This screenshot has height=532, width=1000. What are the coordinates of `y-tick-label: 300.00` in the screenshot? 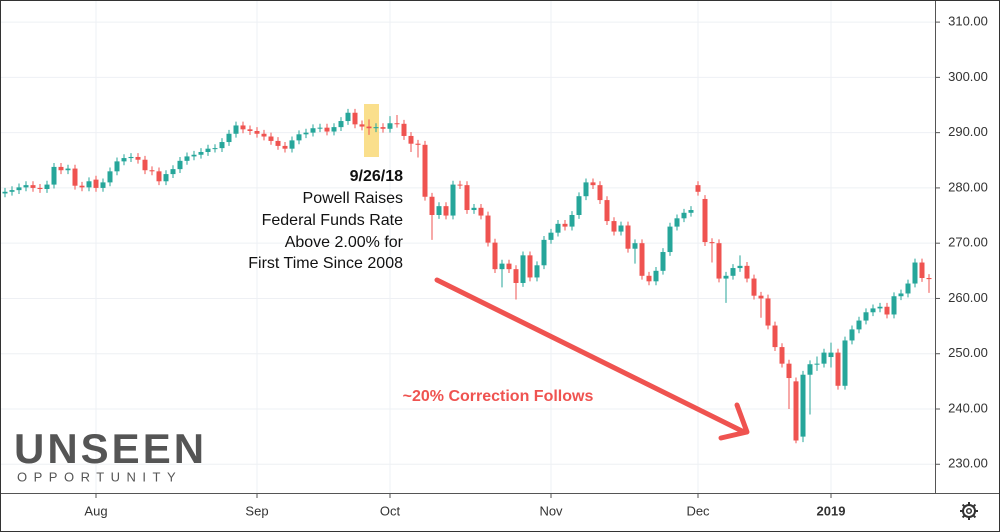 It's located at (968, 76).